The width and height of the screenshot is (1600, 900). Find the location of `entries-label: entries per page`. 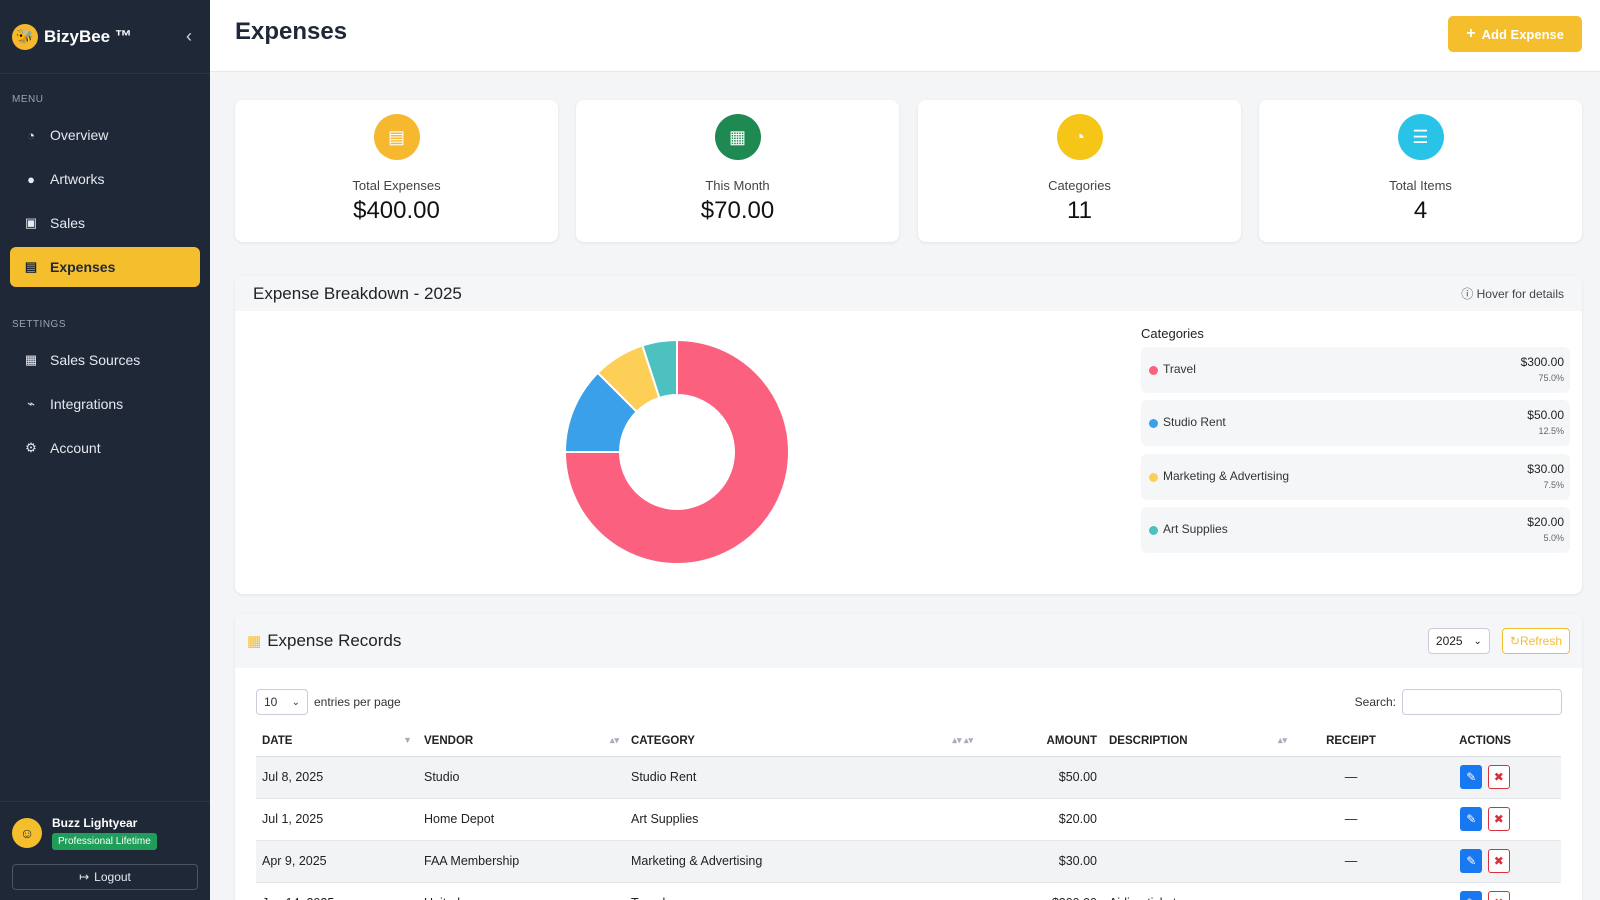

entries-label: entries per page is located at coordinates (357, 702).